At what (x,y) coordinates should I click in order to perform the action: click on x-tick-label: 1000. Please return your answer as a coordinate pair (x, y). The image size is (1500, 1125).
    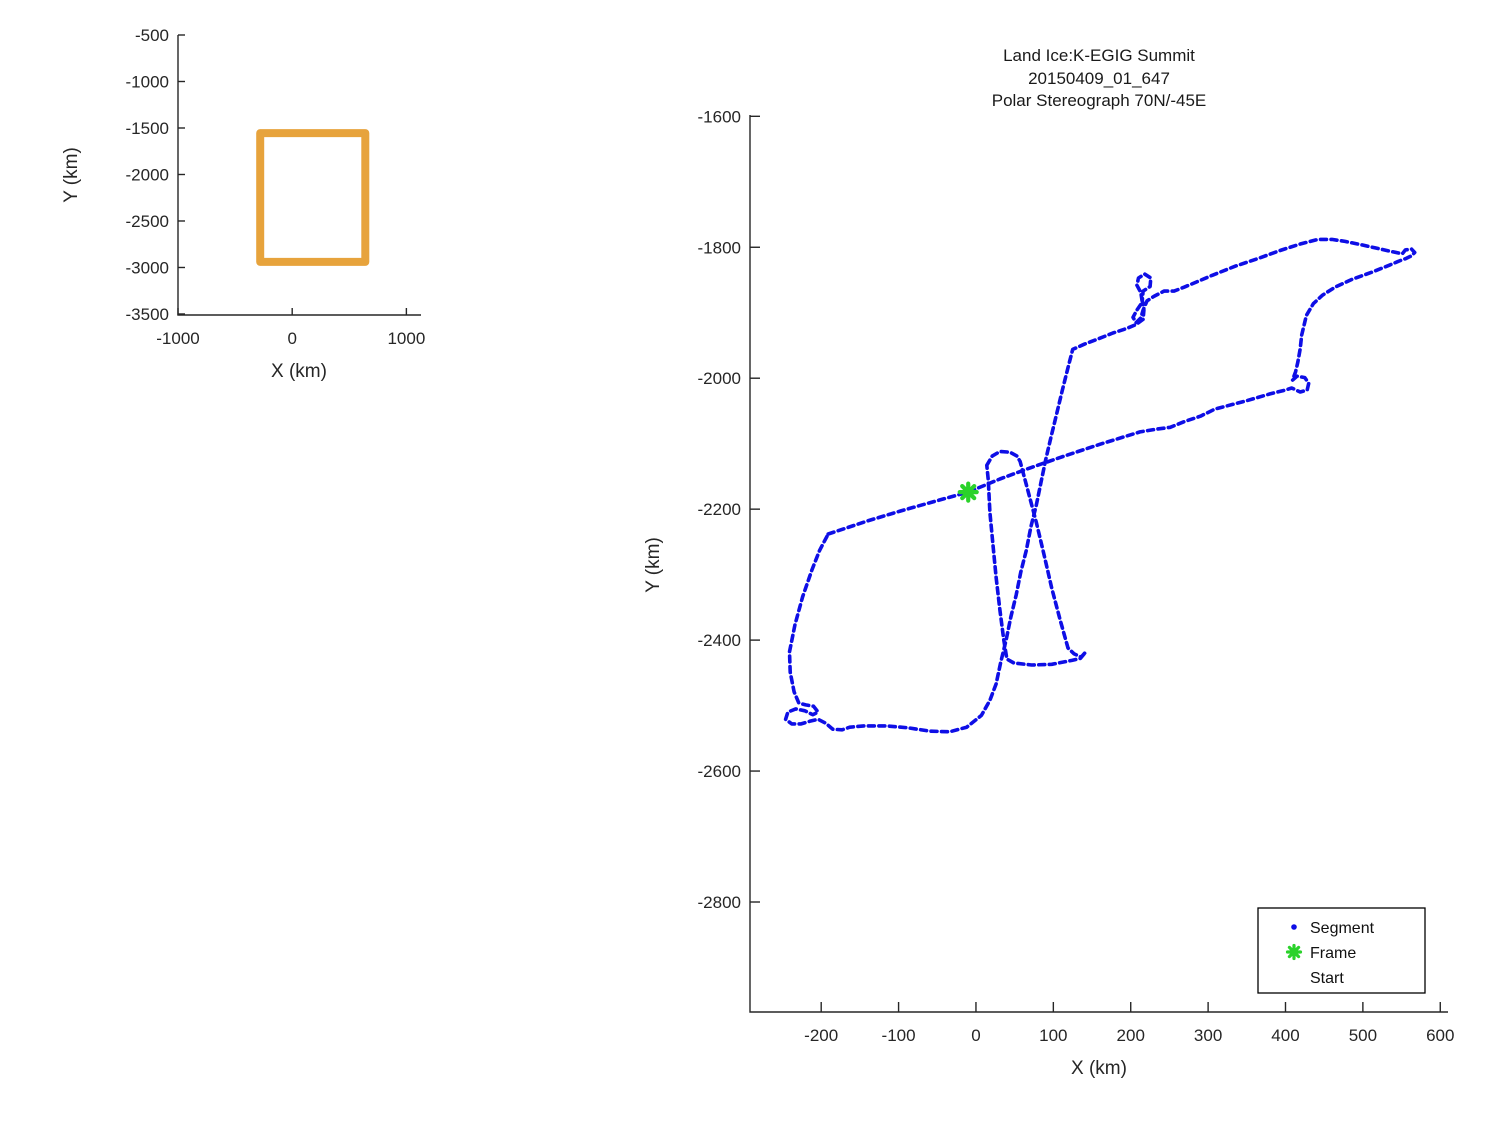
    Looking at the image, I should click on (406, 338).